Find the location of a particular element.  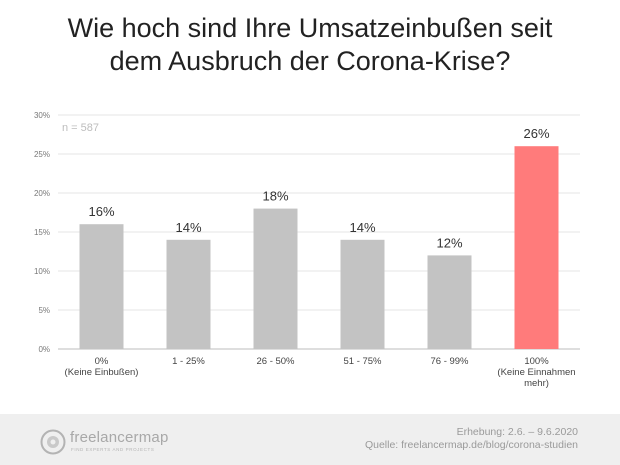

freelancermap-logo: freelancermap FIND EXPERTS AND PROJECTS is located at coordinates (110, 442).